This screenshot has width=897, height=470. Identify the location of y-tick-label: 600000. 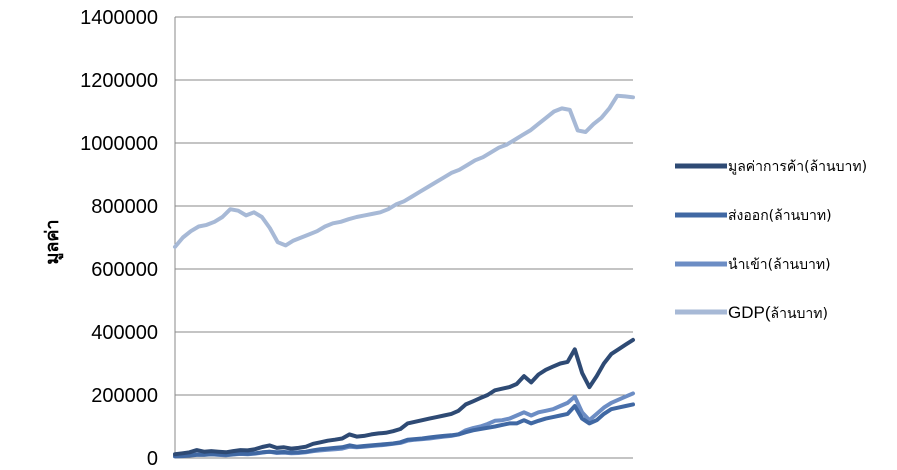
(124, 270).